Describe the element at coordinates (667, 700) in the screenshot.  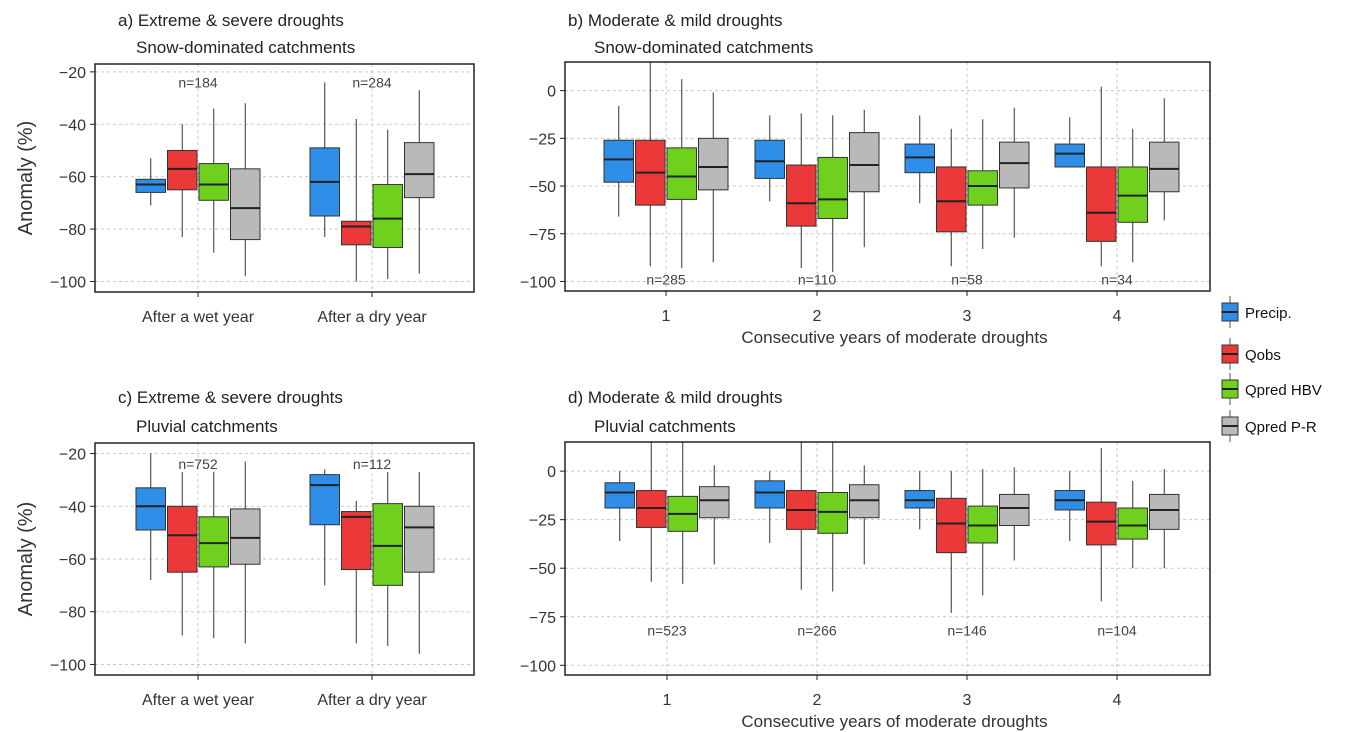
I see `panel-d-xtick-label: 1` at that location.